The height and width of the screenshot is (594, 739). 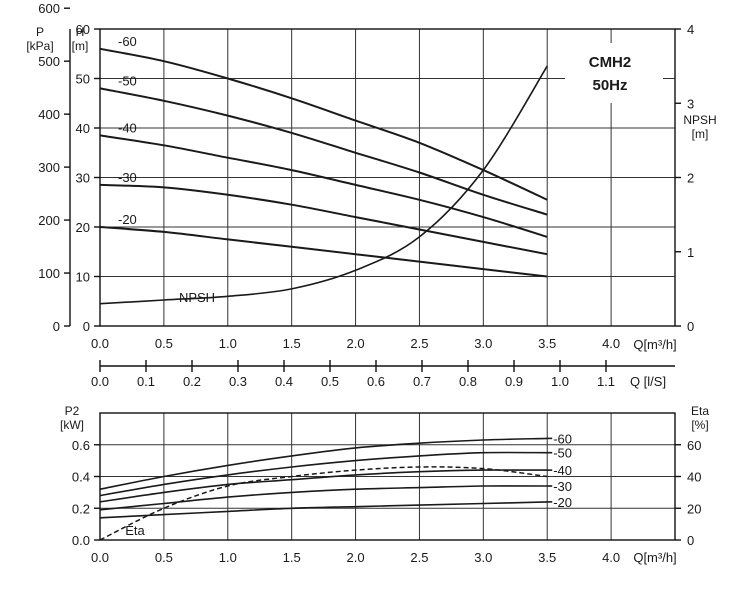 I want to click on h-axis-label: H, so click(x=80, y=32).